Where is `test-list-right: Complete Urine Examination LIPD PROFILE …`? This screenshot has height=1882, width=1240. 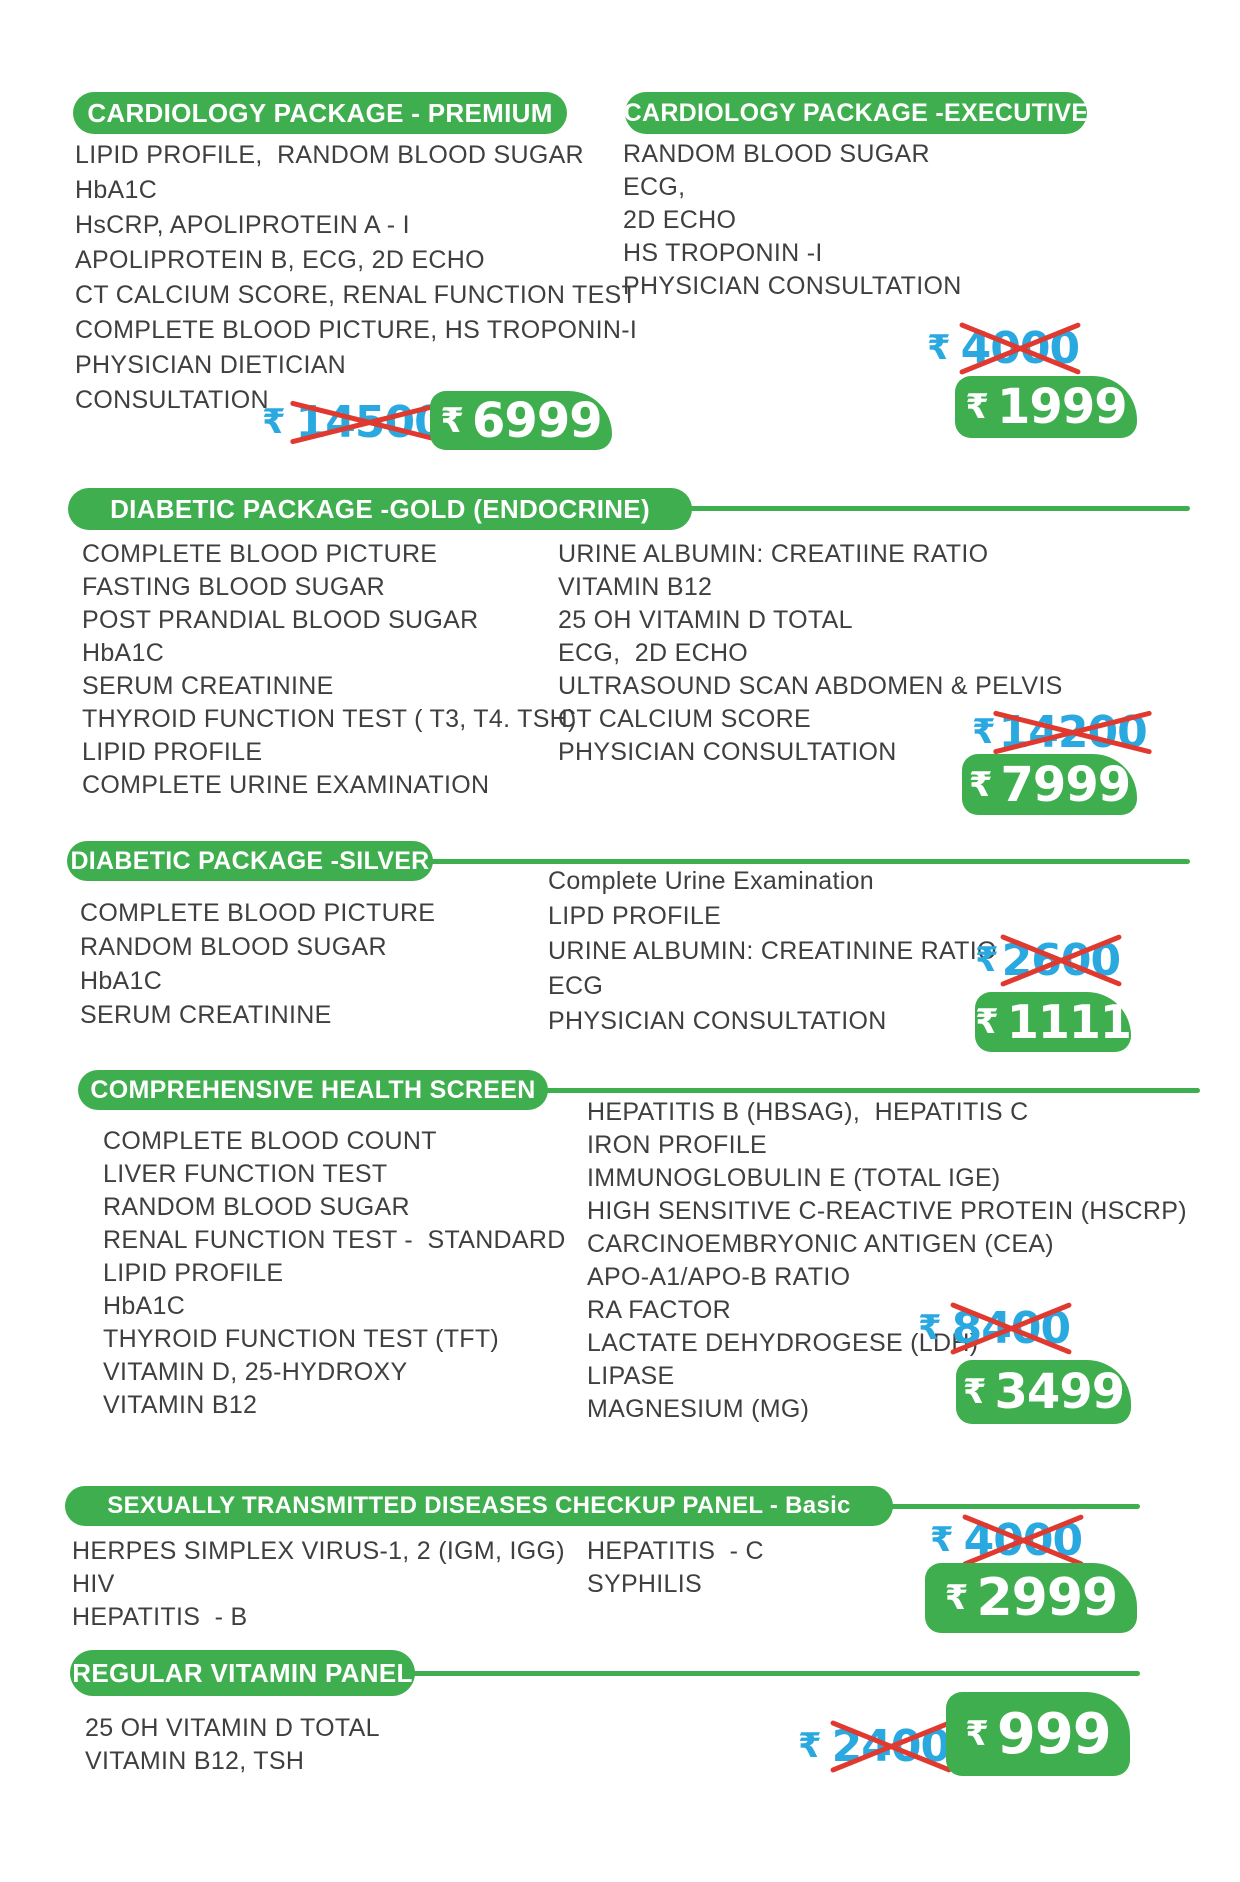 test-list-right: Complete Urine Examination LIPD PROFILE … is located at coordinates (772, 951).